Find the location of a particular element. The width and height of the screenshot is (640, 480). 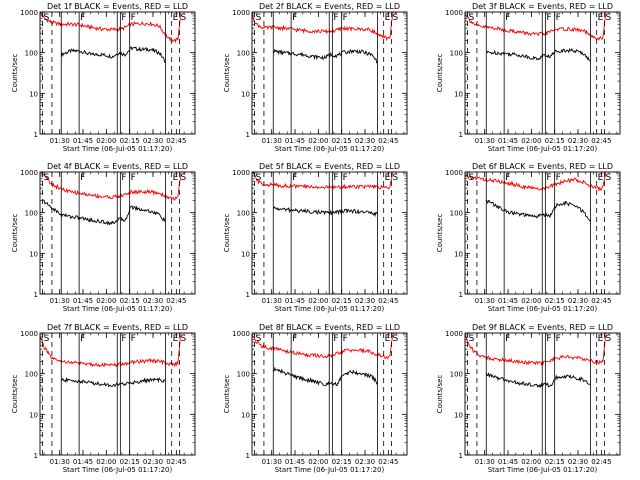

panel-title: Det 1f BLACK = Events, RED = LLD is located at coordinates (117, 6).